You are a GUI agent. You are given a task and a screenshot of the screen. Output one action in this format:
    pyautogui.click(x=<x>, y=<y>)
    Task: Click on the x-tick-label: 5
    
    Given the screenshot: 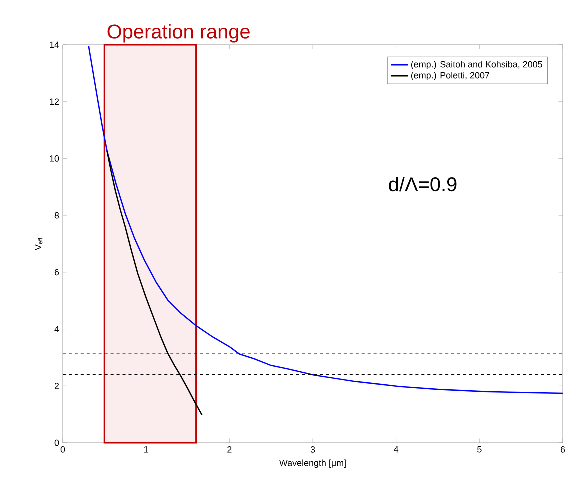 What is the action you would take?
    pyautogui.click(x=480, y=449)
    